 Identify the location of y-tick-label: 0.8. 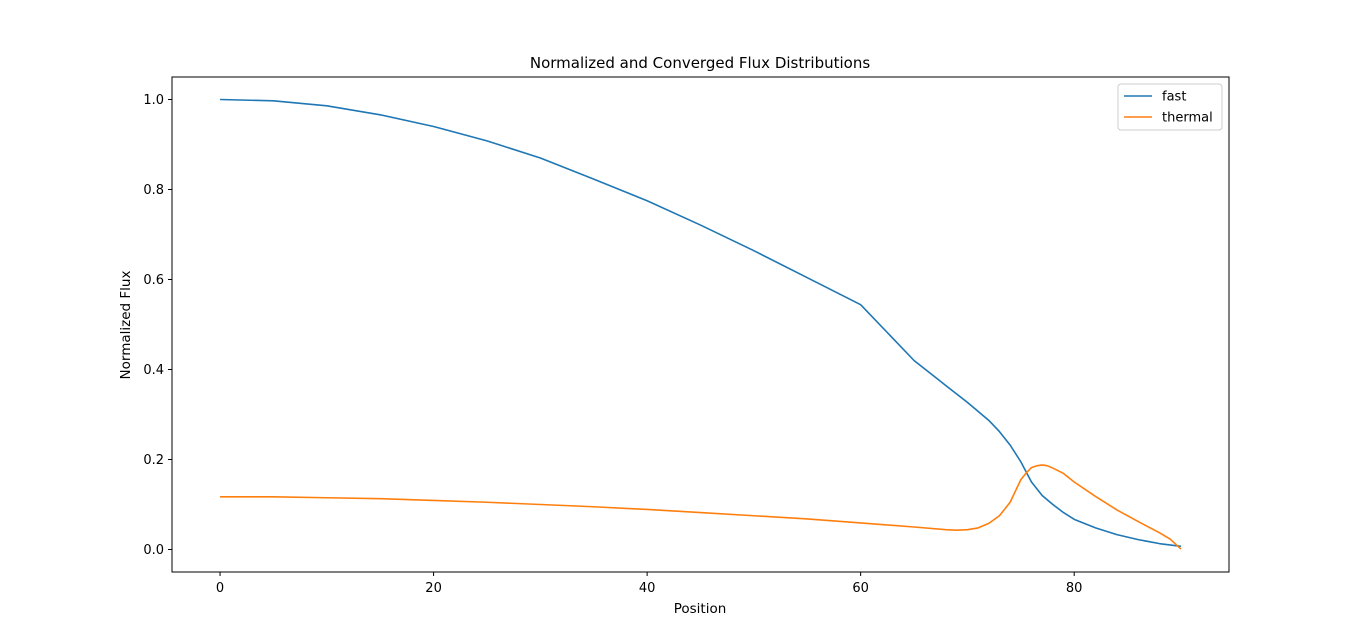
(153, 190).